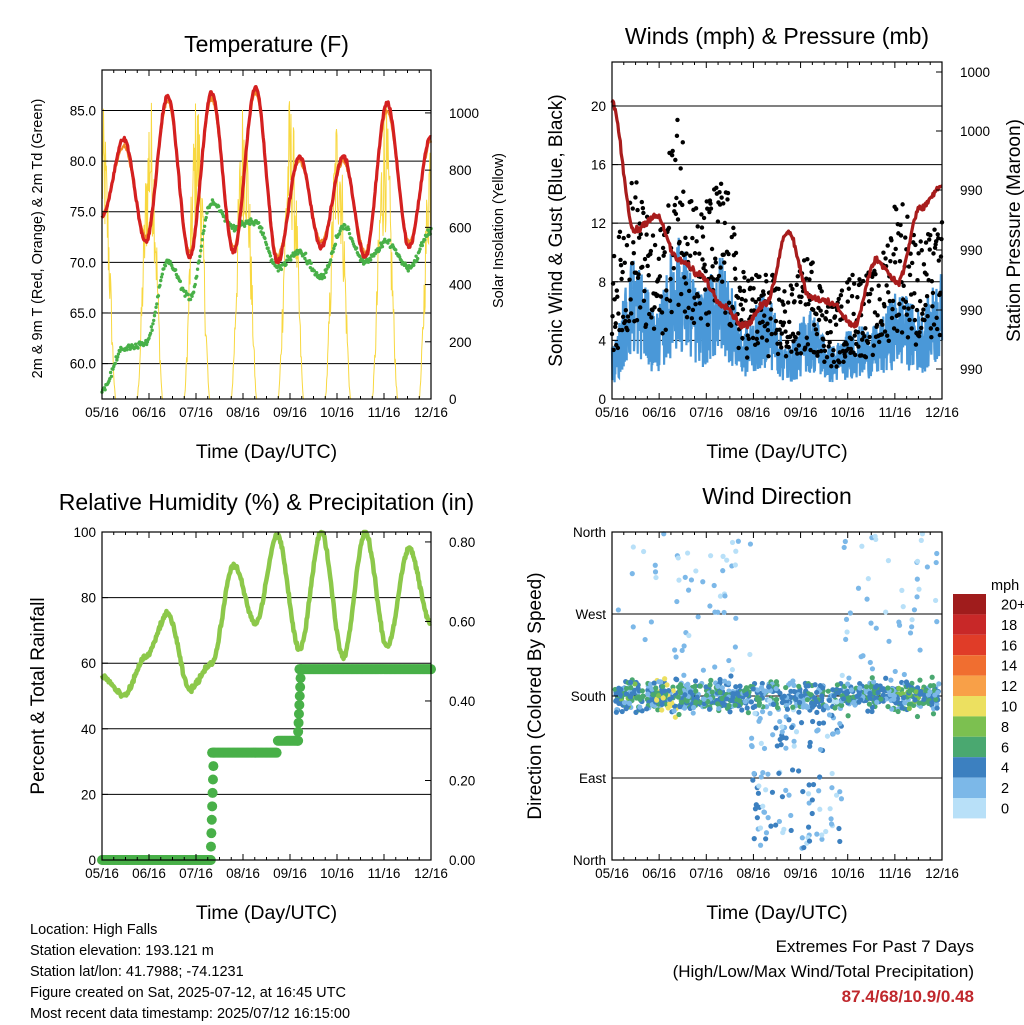 Image resolution: width=1024 pixels, height=1025 pixels. What do you see at coordinates (102, 873) in the screenshot?
I see `x-tick-label: 05/16` at bounding box center [102, 873].